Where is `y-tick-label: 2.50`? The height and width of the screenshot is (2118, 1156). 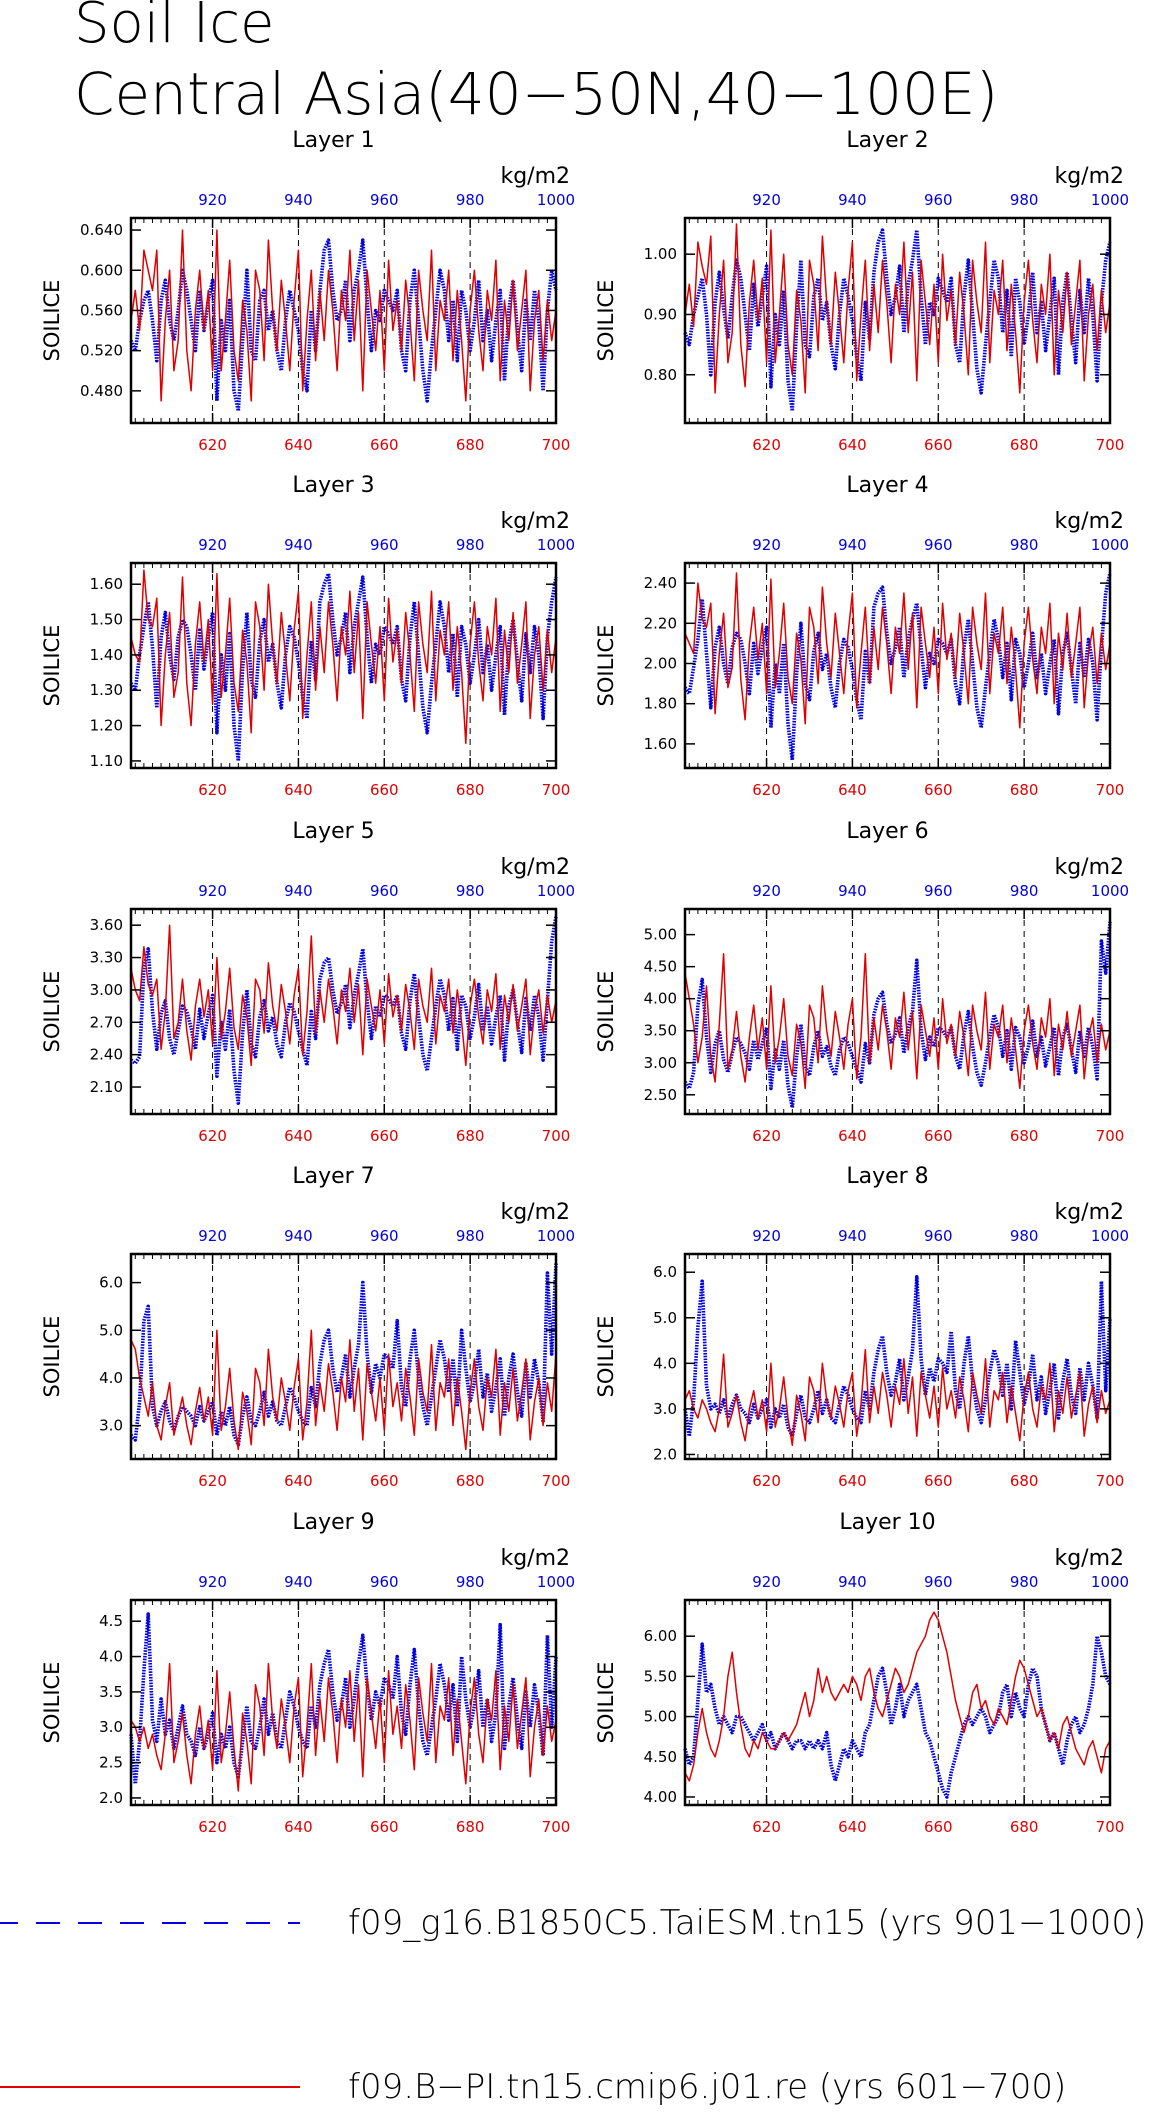 y-tick-label: 2.50 is located at coordinates (660, 1095).